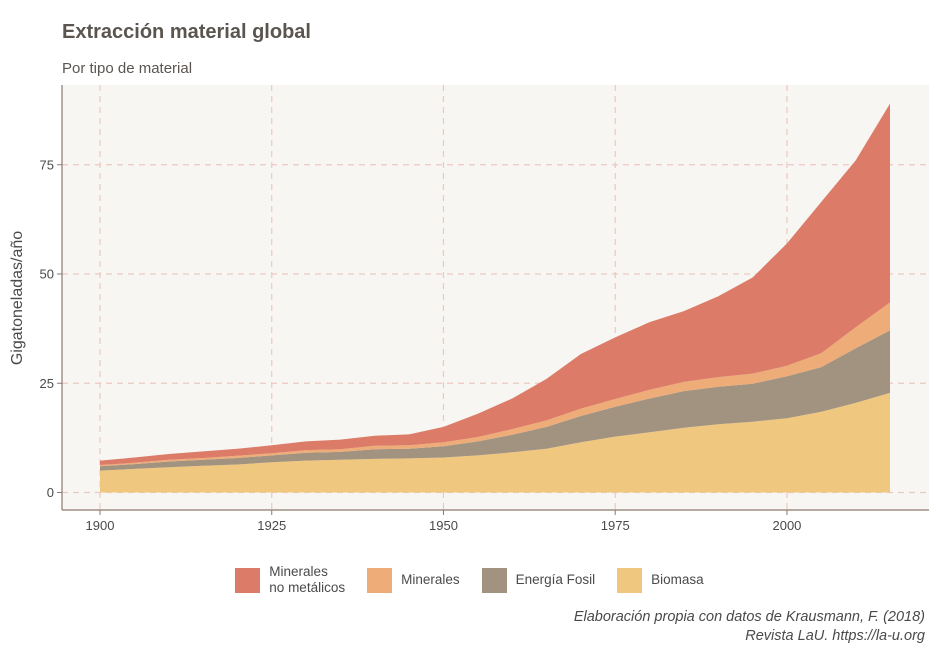 This screenshot has height=668, width=939. I want to click on legend-item-biomasa: Biomasa, so click(660, 580).